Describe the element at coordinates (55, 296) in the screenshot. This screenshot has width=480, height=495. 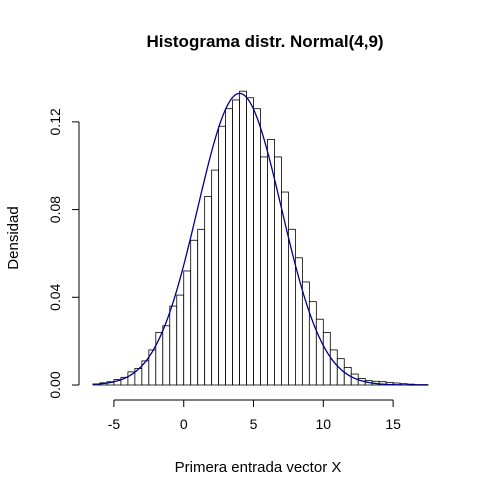
I see `y-tick-label: 0.04` at that location.